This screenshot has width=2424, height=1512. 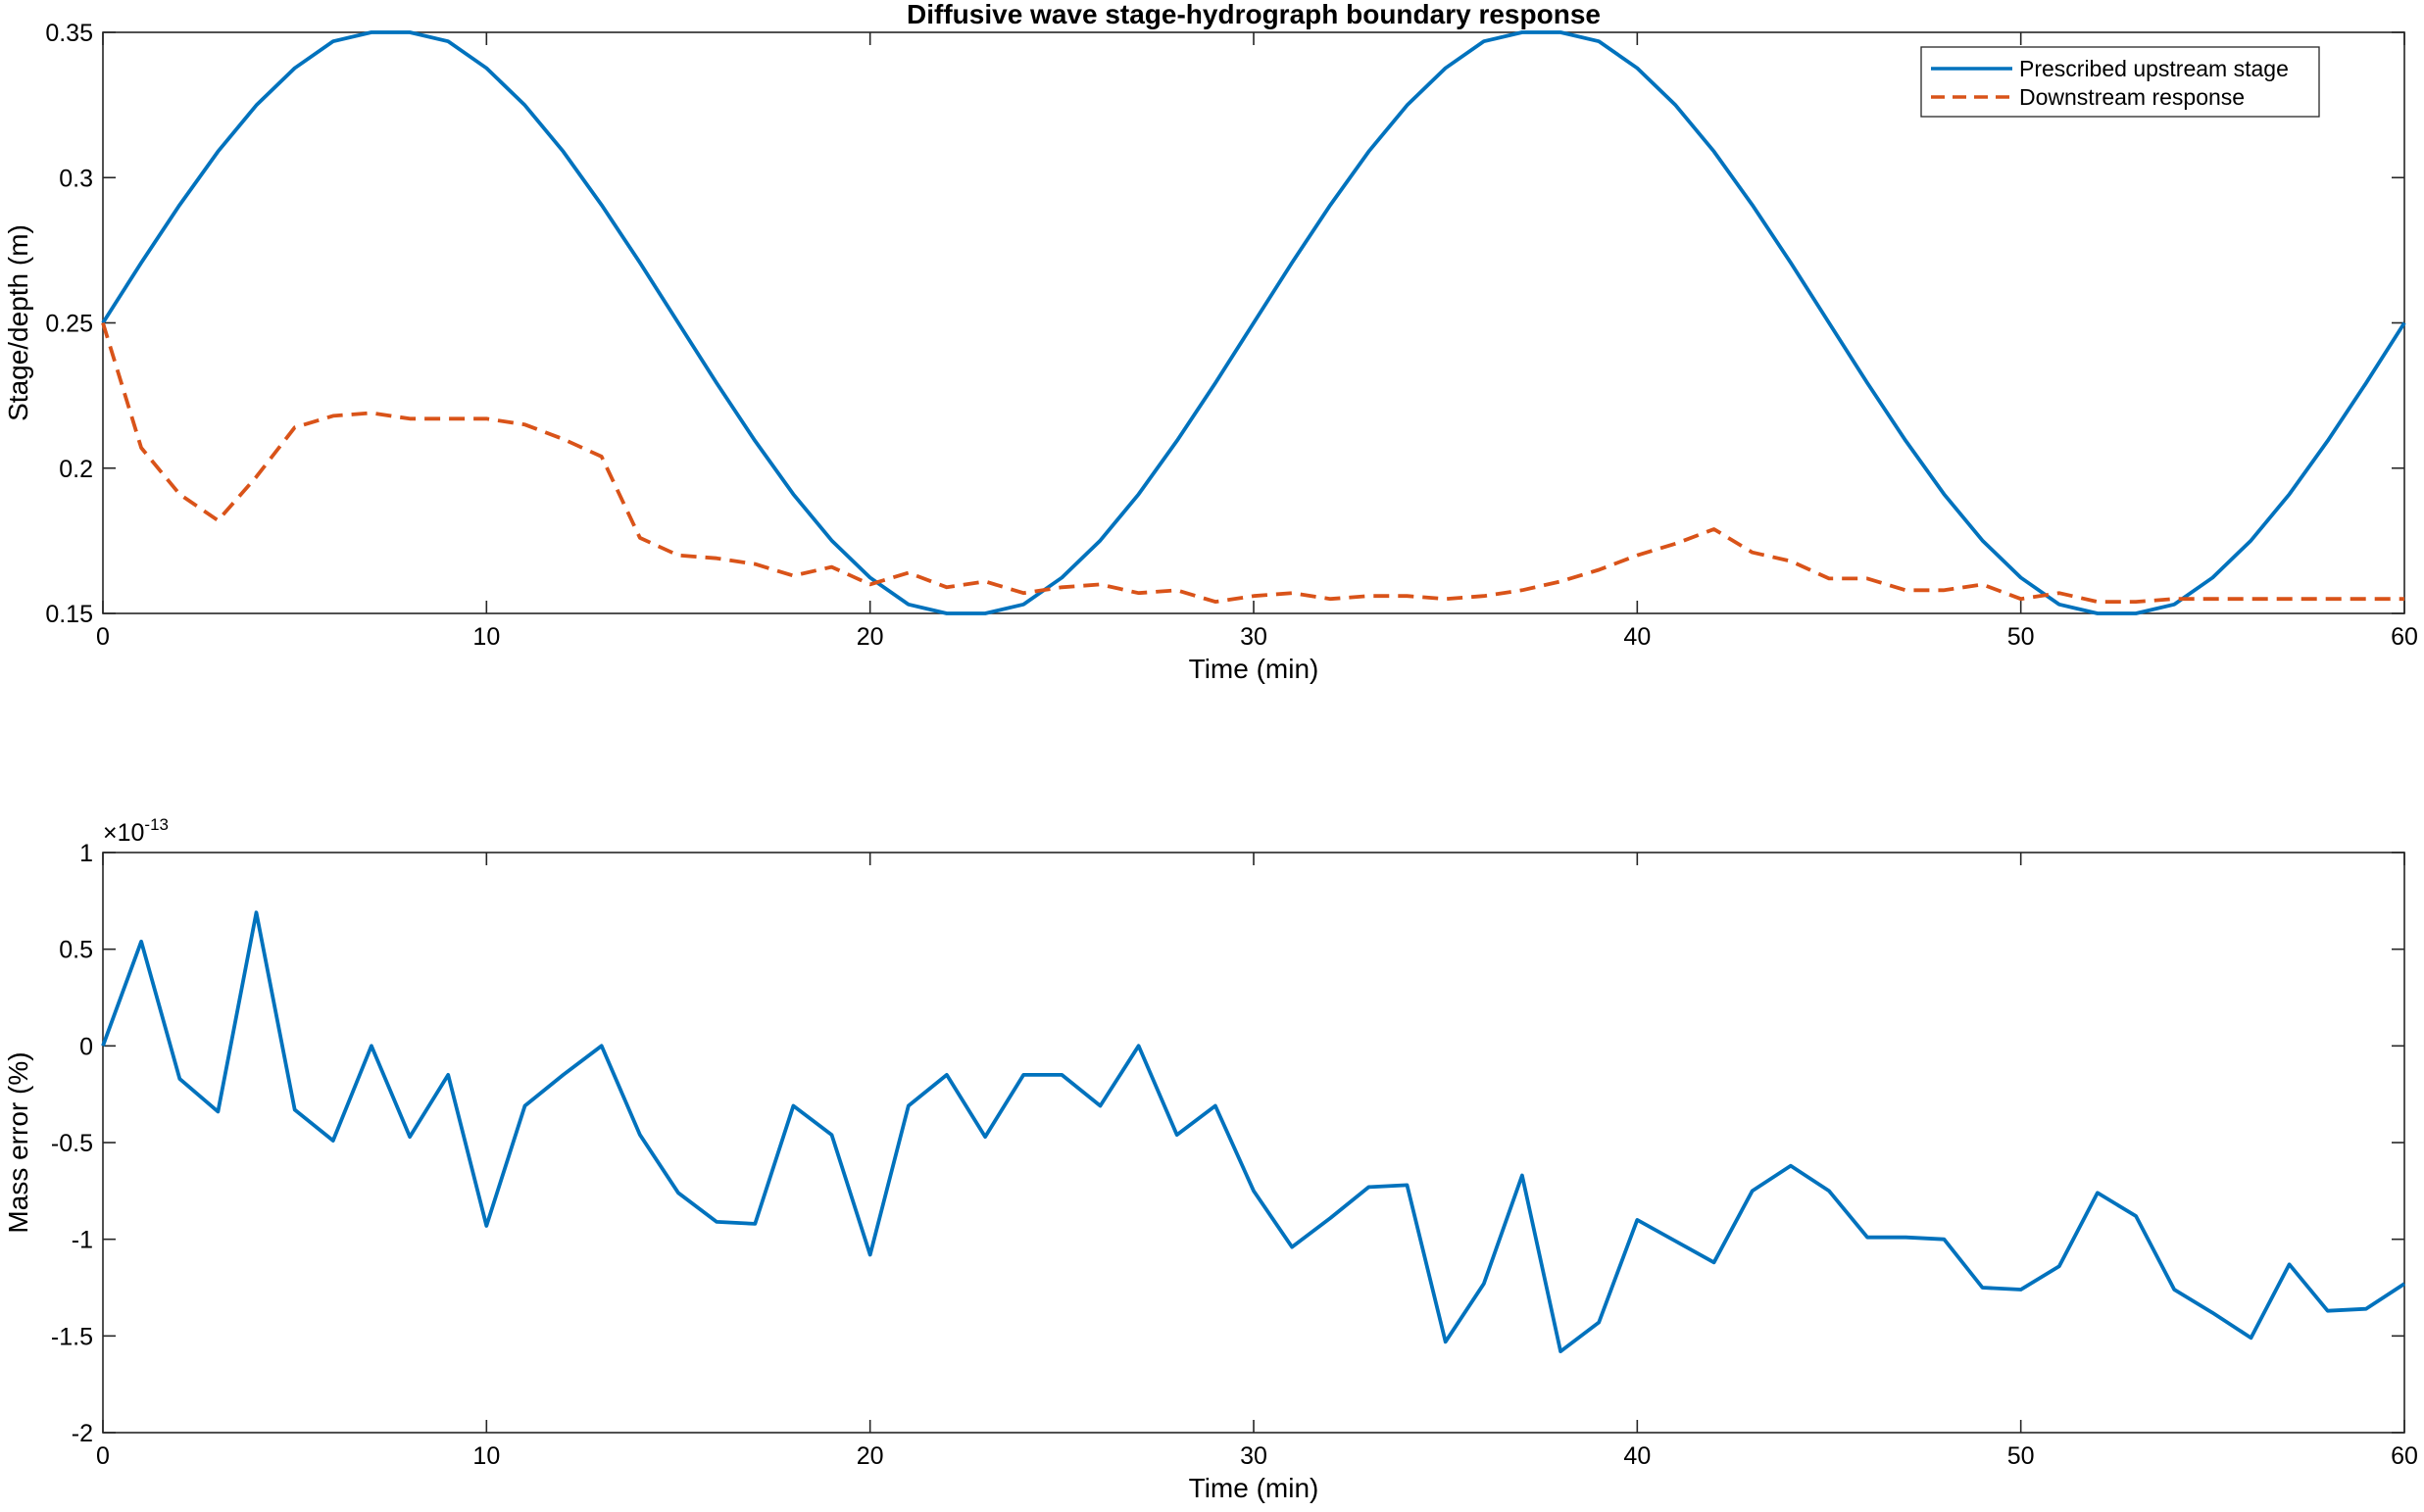 I want to click on stage-y-axis-label: Stage/depth (m), so click(x=18, y=322).